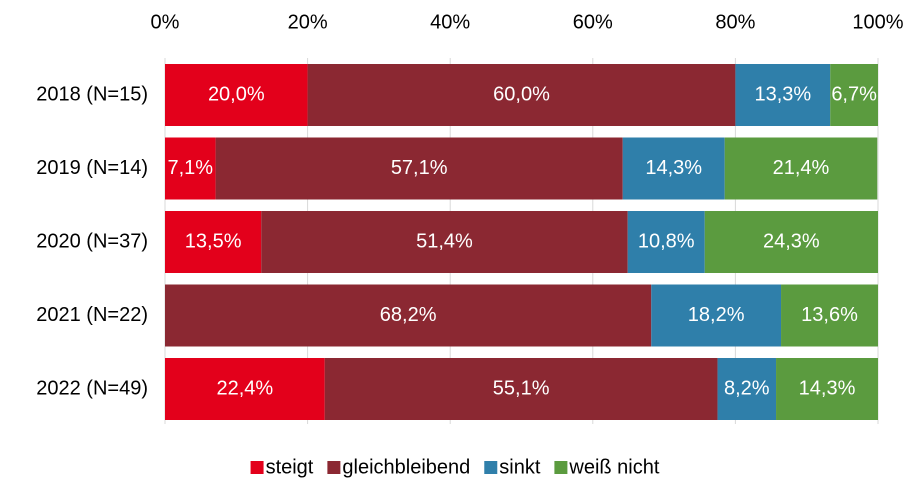 Image resolution: width=910 pixels, height=486 pixels. I want to click on x-tick-label: 60%, so click(593, 22).